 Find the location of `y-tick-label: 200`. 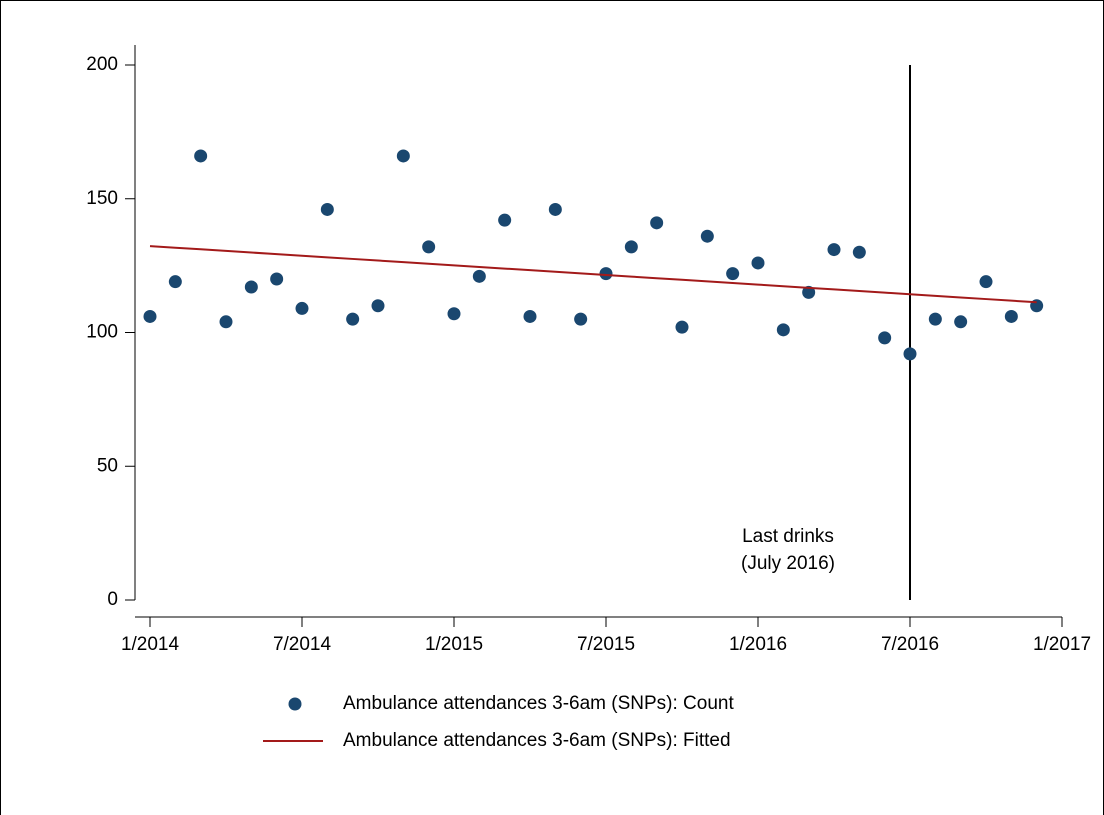

y-tick-label: 200 is located at coordinates (102, 64).